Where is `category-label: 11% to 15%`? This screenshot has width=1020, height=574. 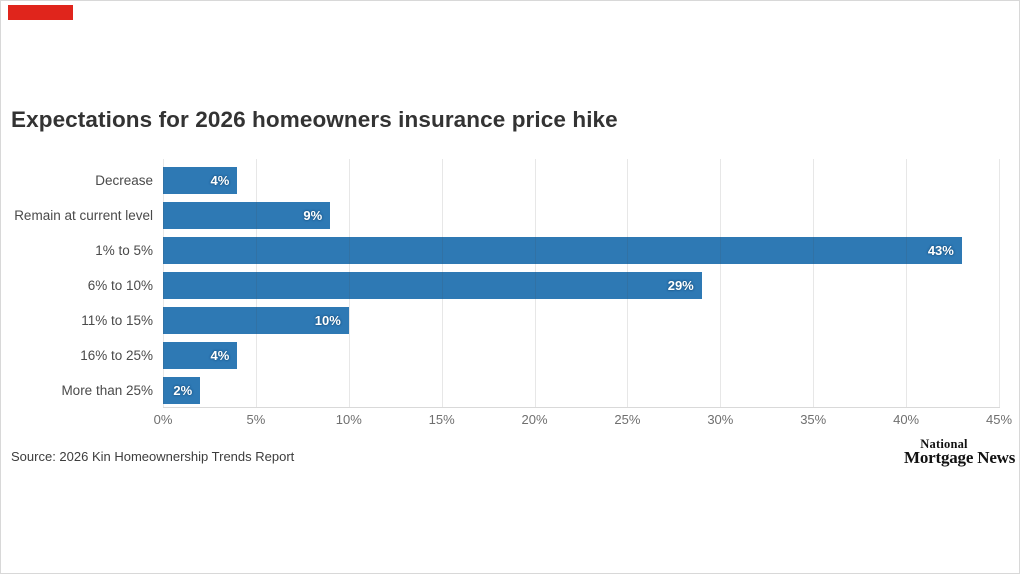 category-label: 11% to 15% is located at coordinates (117, 320).